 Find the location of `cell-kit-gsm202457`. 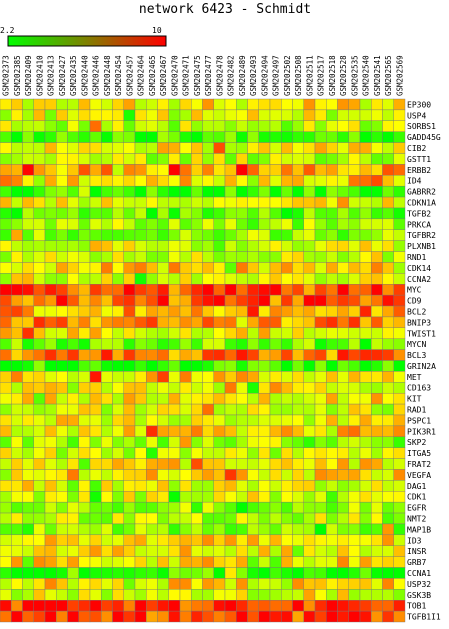

cell-kit-gsm202457 is located at coordinates (129, 398).